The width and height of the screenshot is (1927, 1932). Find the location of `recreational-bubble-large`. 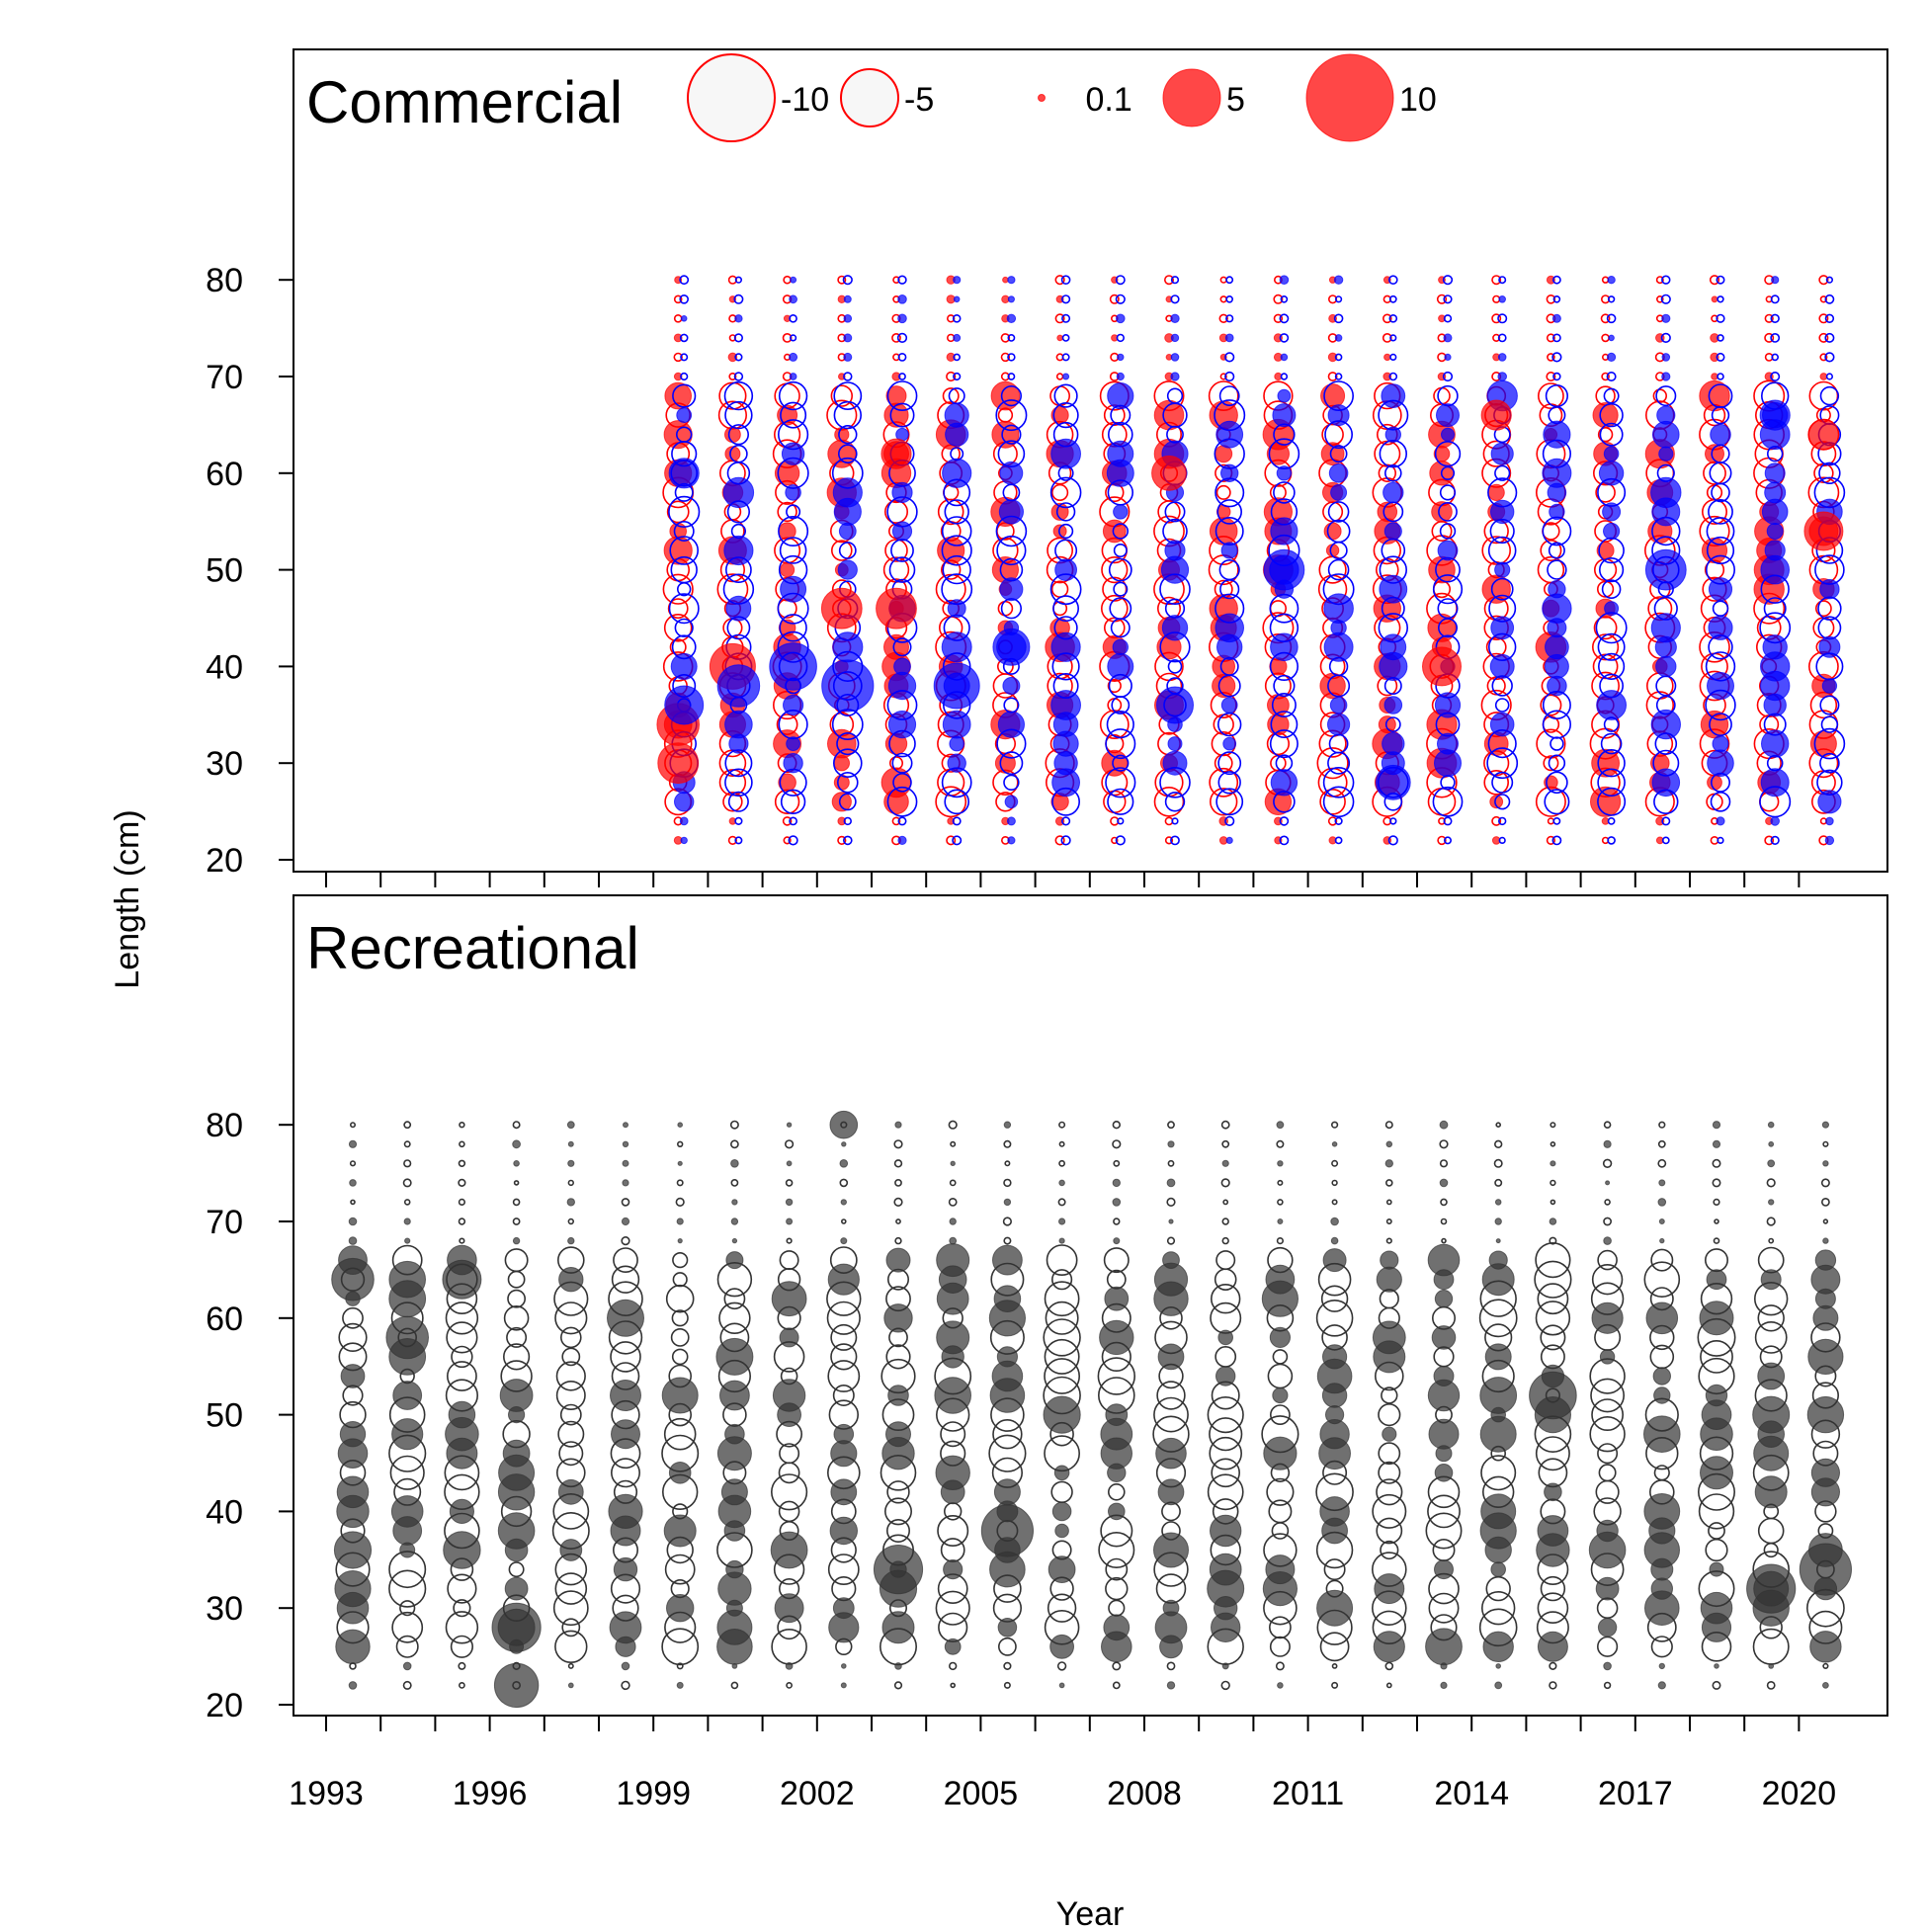

recreational-bubble-large is located at coordinates (898, 1570).